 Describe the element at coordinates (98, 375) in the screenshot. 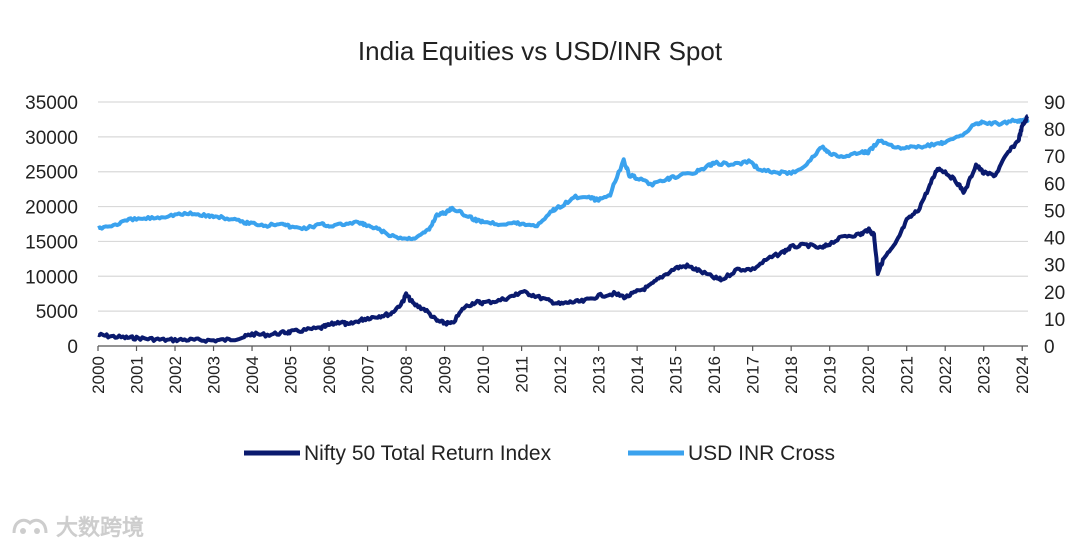

I see `x-tick-label: 2000` at that location.